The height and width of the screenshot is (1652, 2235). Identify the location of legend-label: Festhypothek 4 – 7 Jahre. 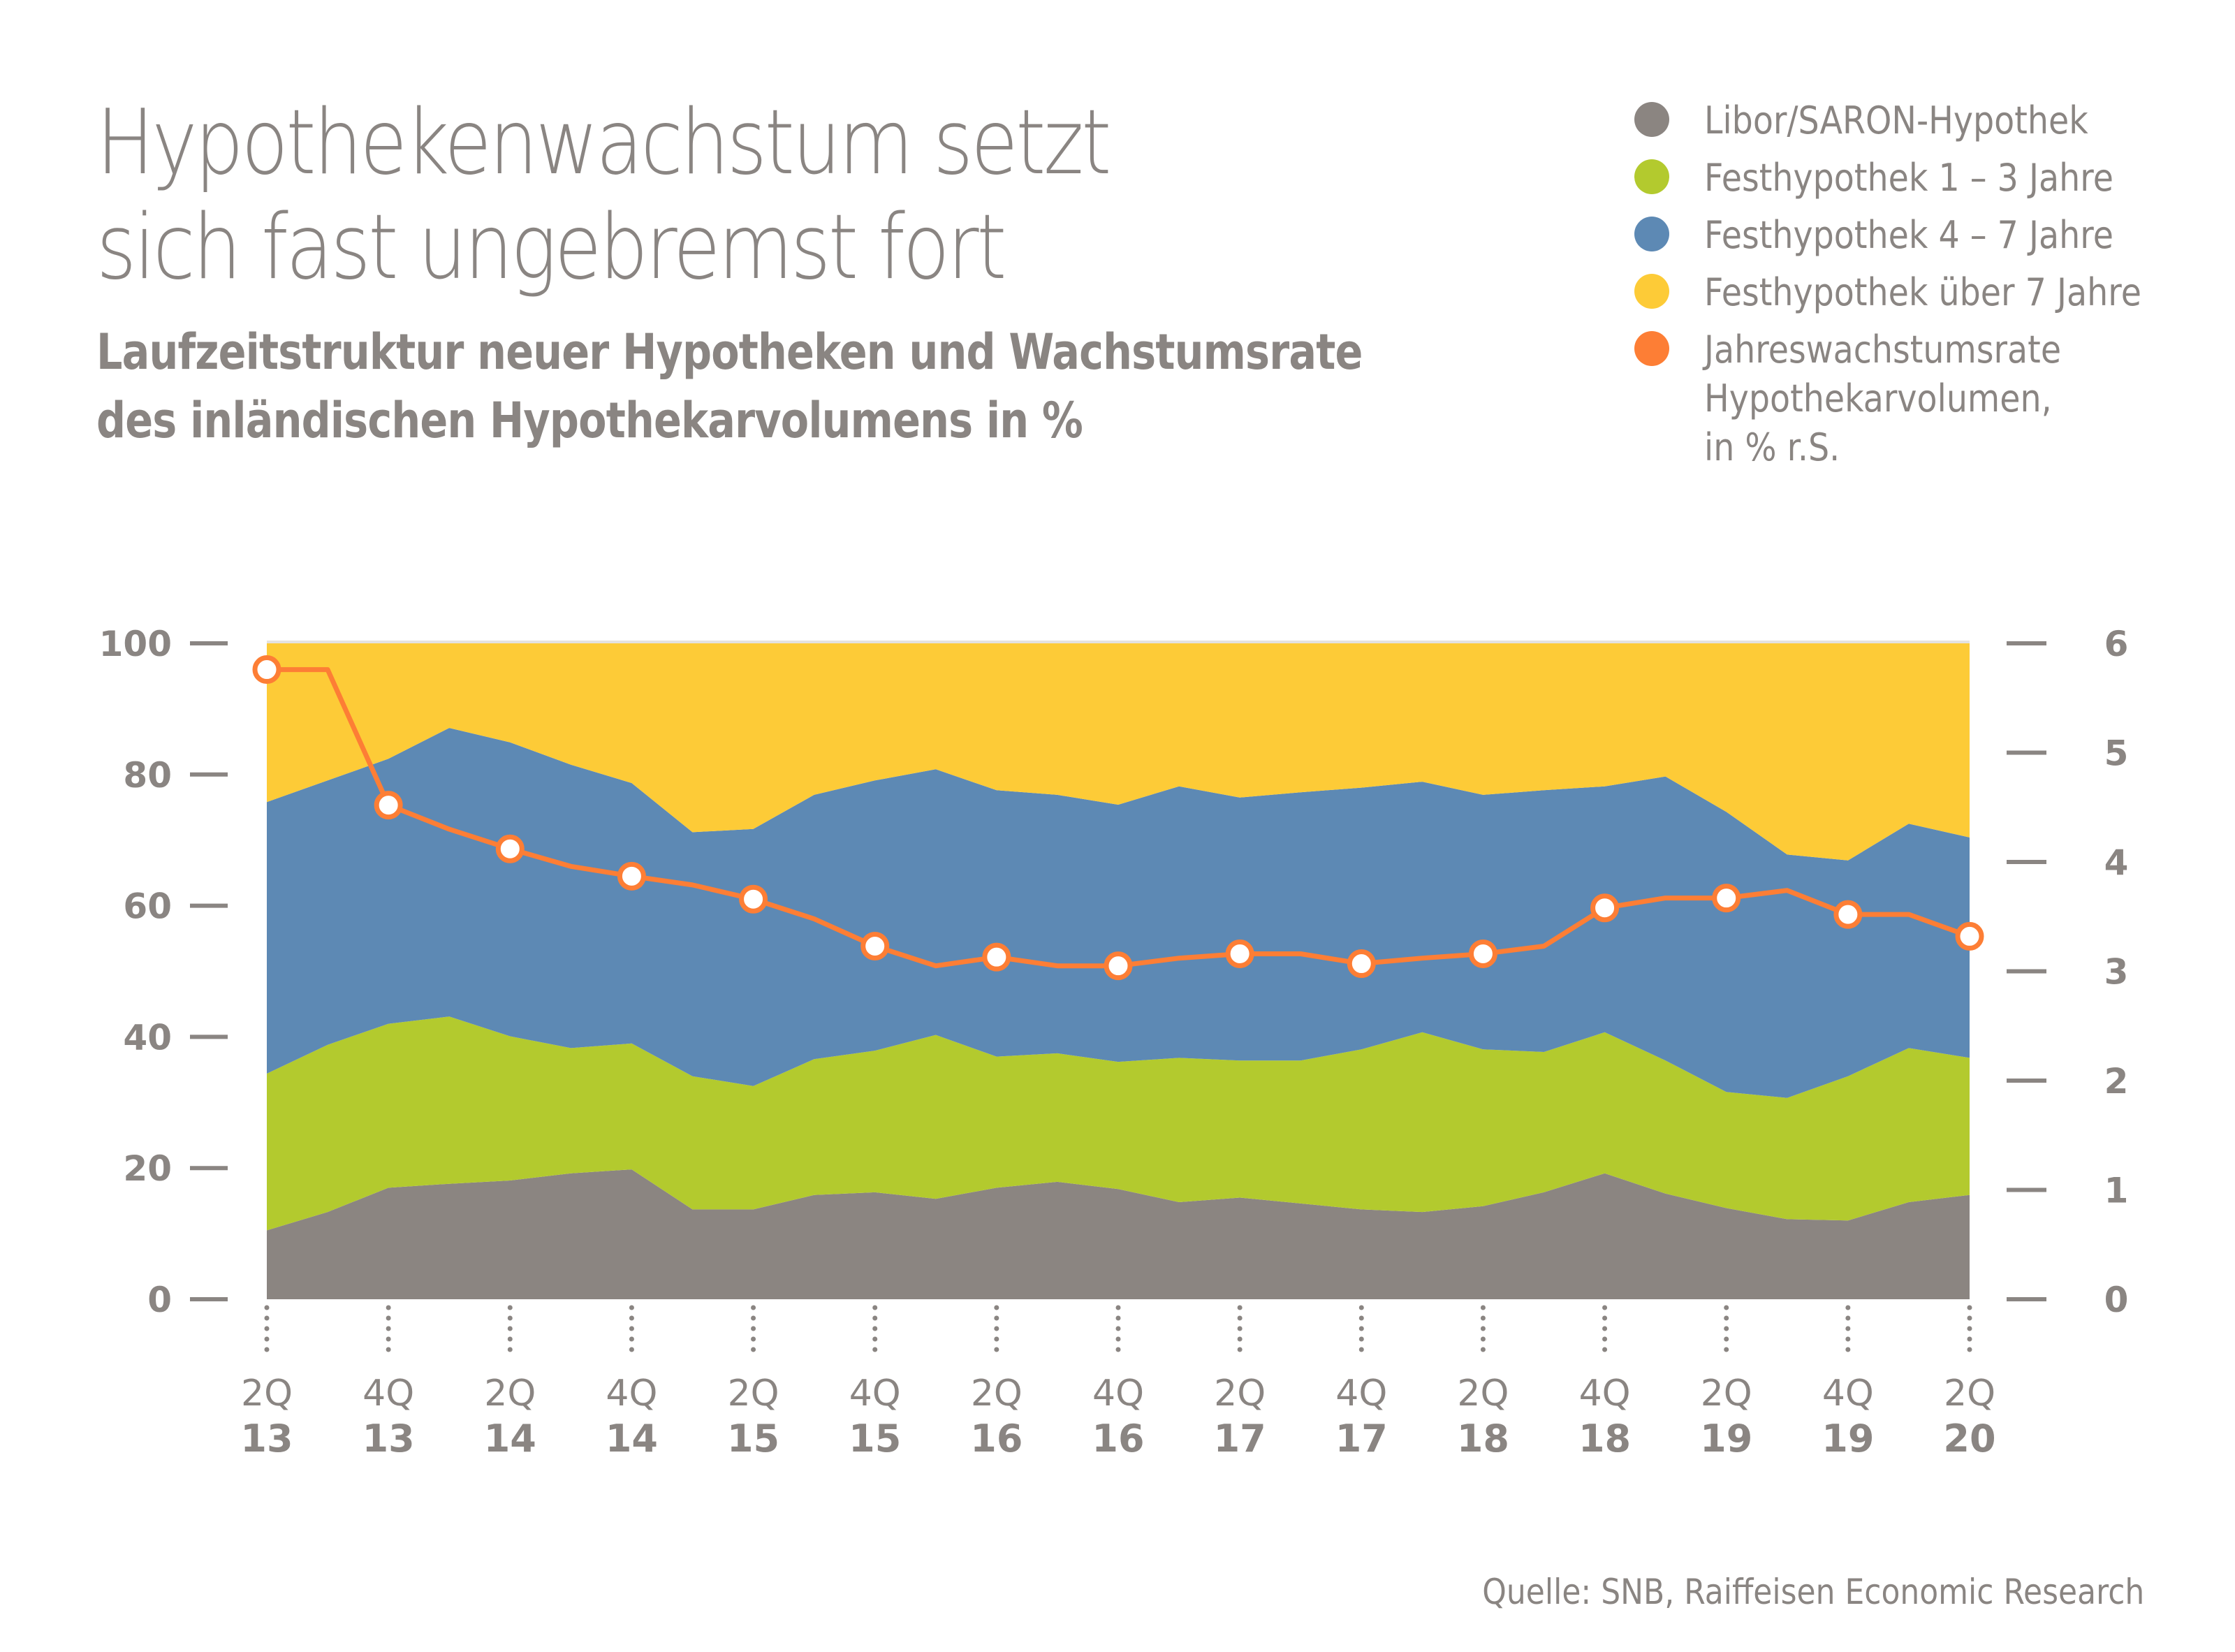
(1909, 235).